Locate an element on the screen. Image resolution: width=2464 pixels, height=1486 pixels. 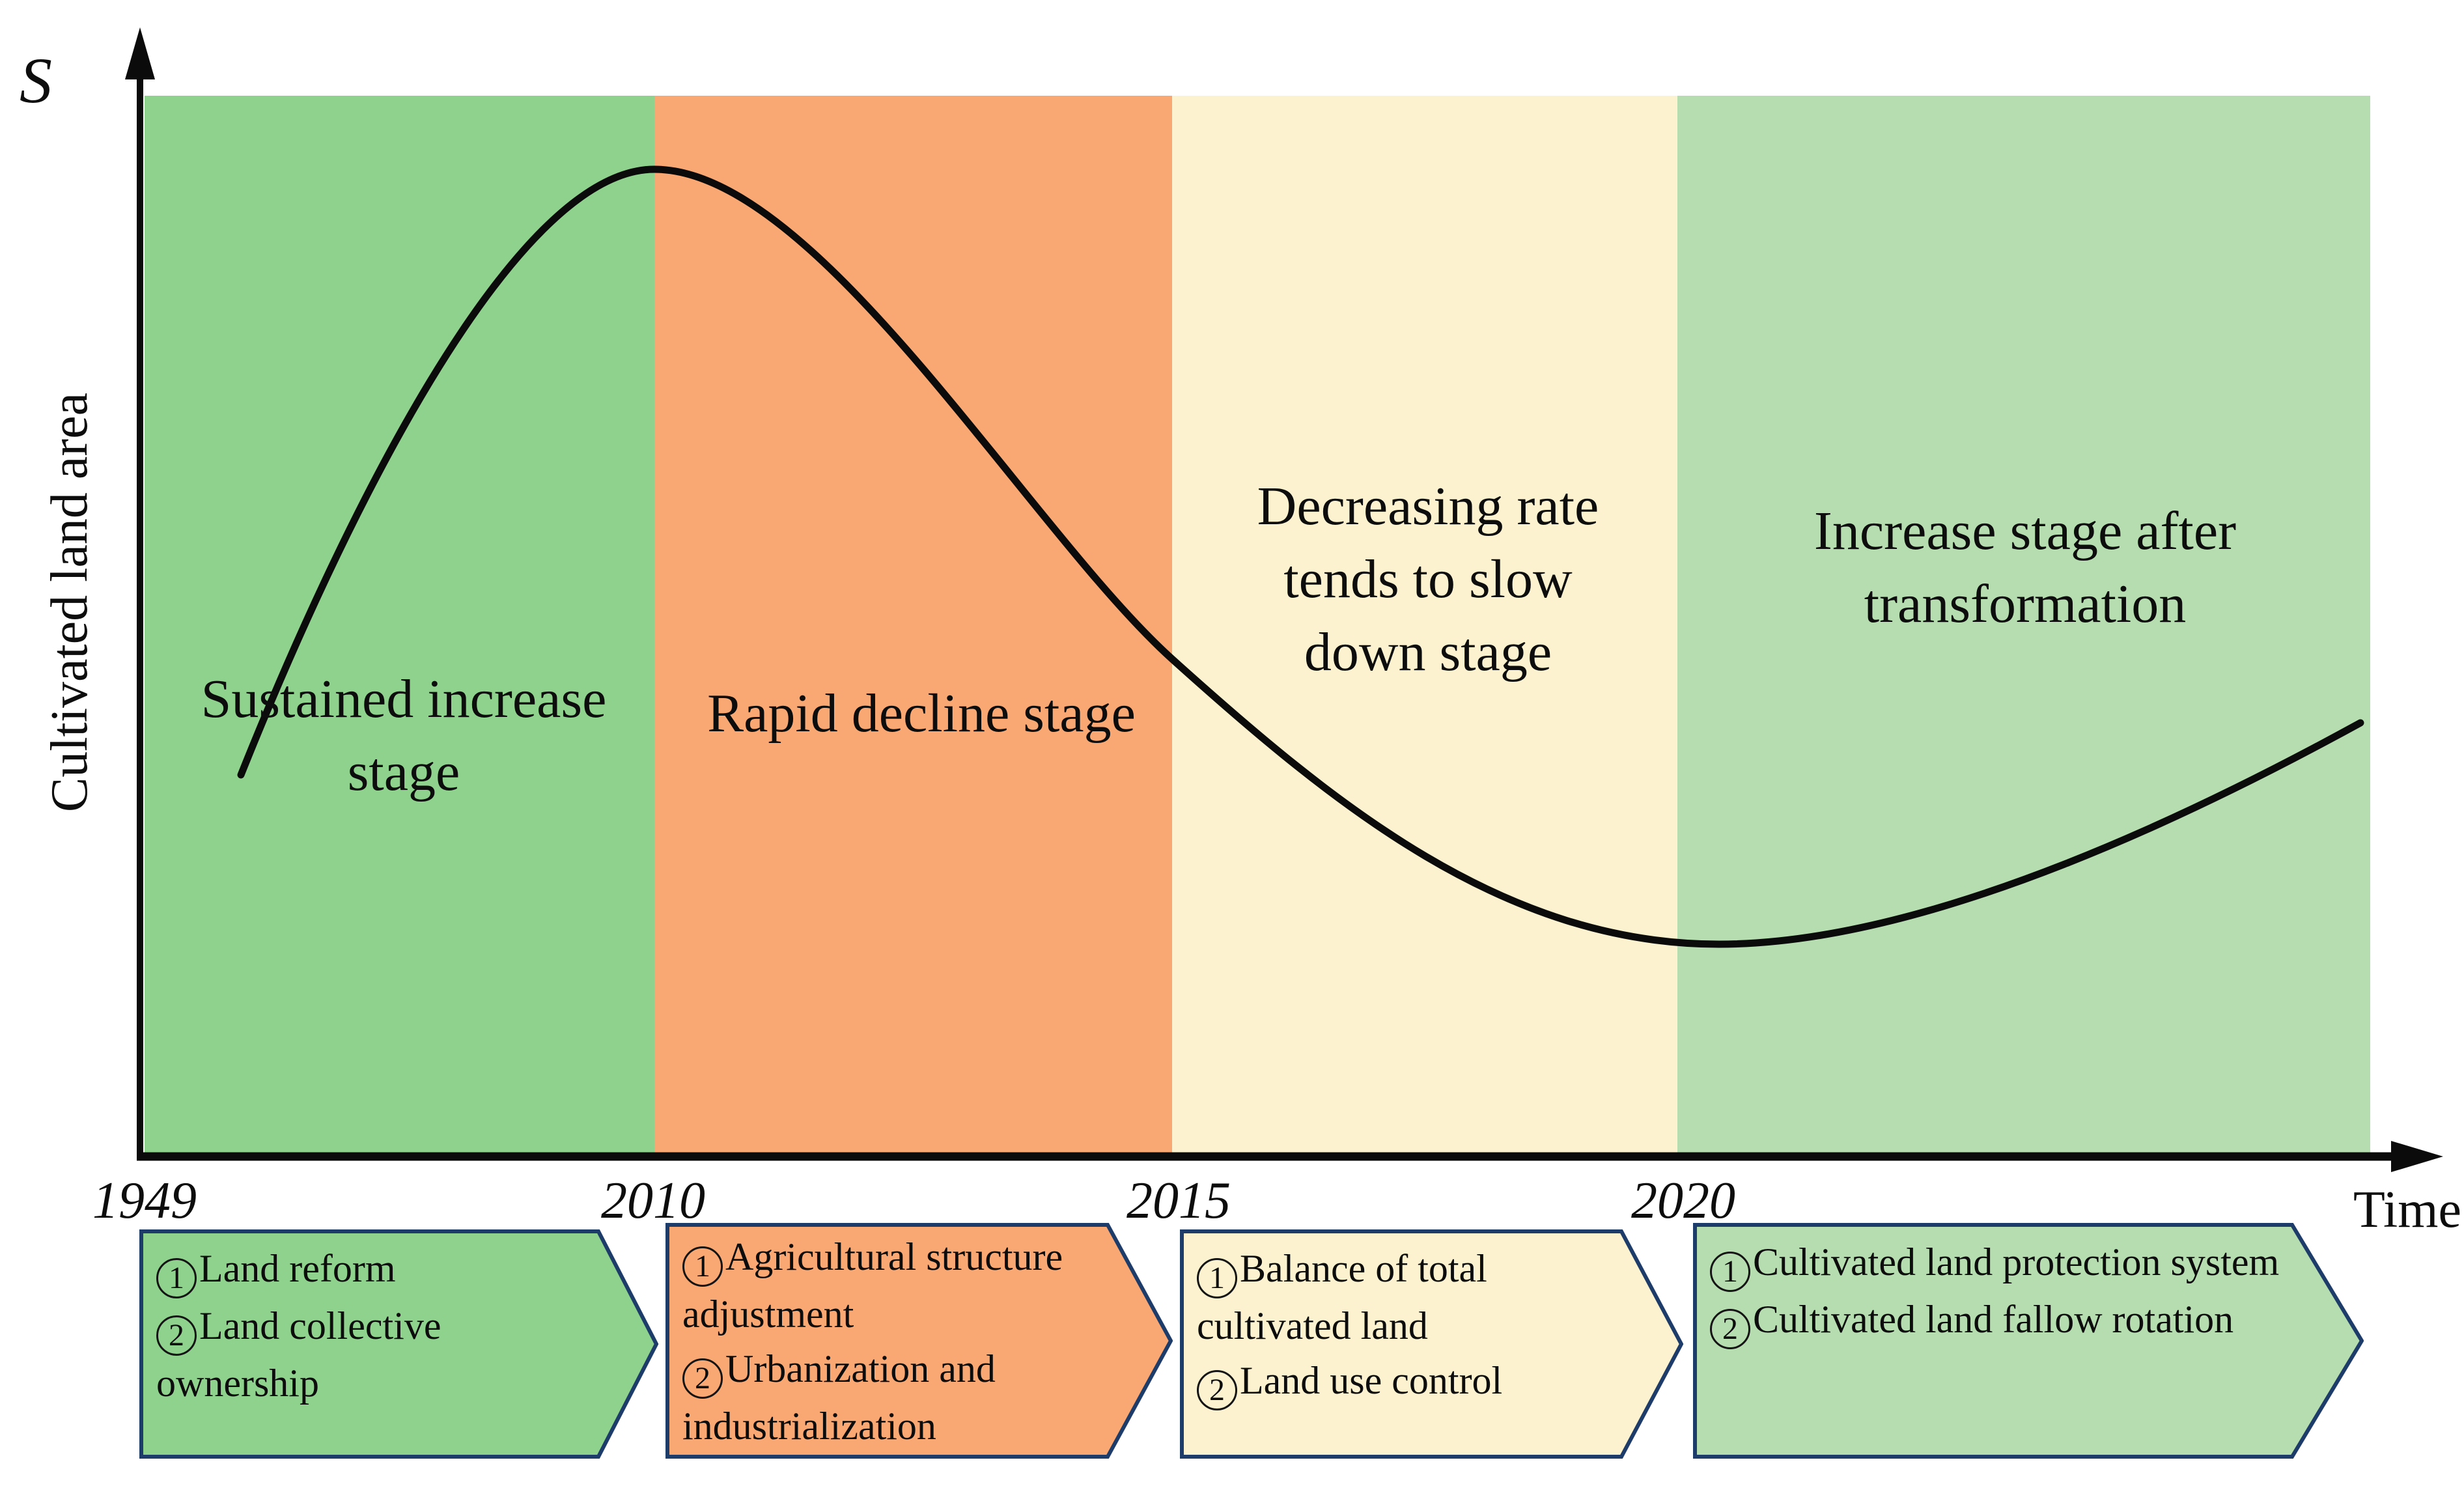
policy-item-text: Cultivated land protection system is located at coordinates (2017, 1262).